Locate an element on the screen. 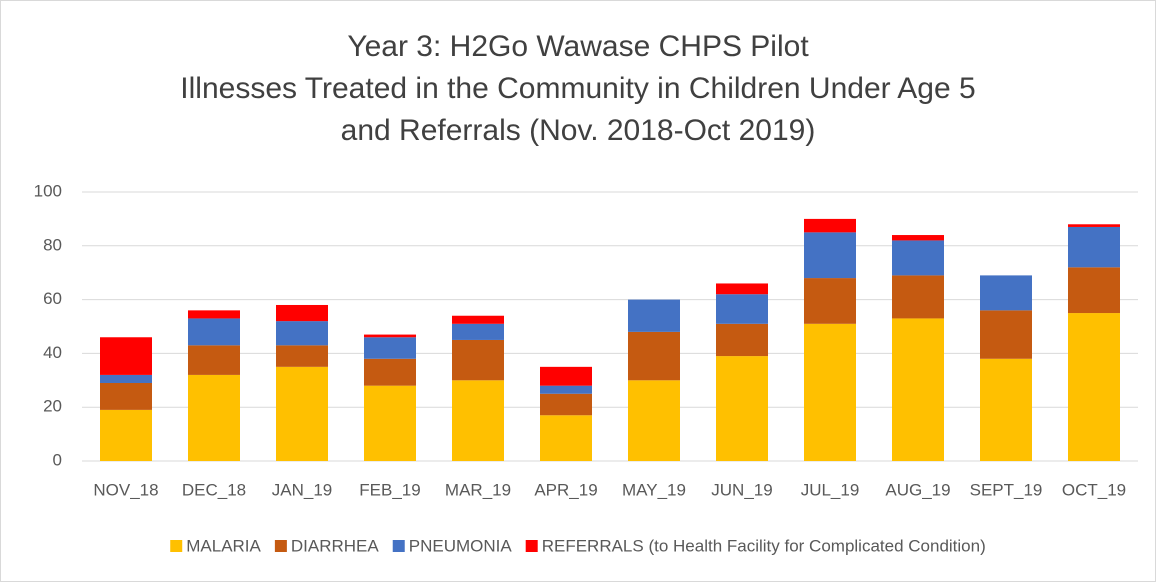 This screenshot has width=1156, height=582. y-tick-label: 100 is located at coordinates (48, 190).